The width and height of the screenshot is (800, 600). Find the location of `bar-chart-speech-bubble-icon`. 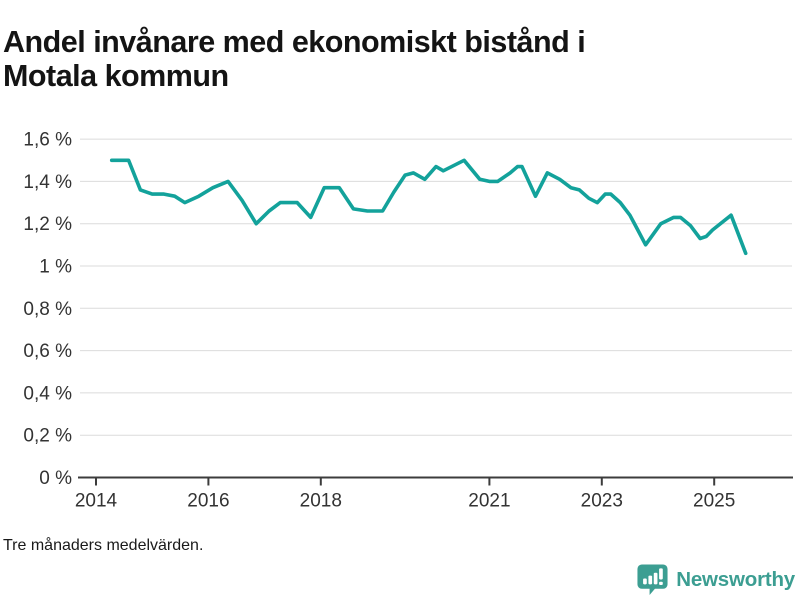

bar-chart-speech-bubble-icon is located at coordinates (652, 580).